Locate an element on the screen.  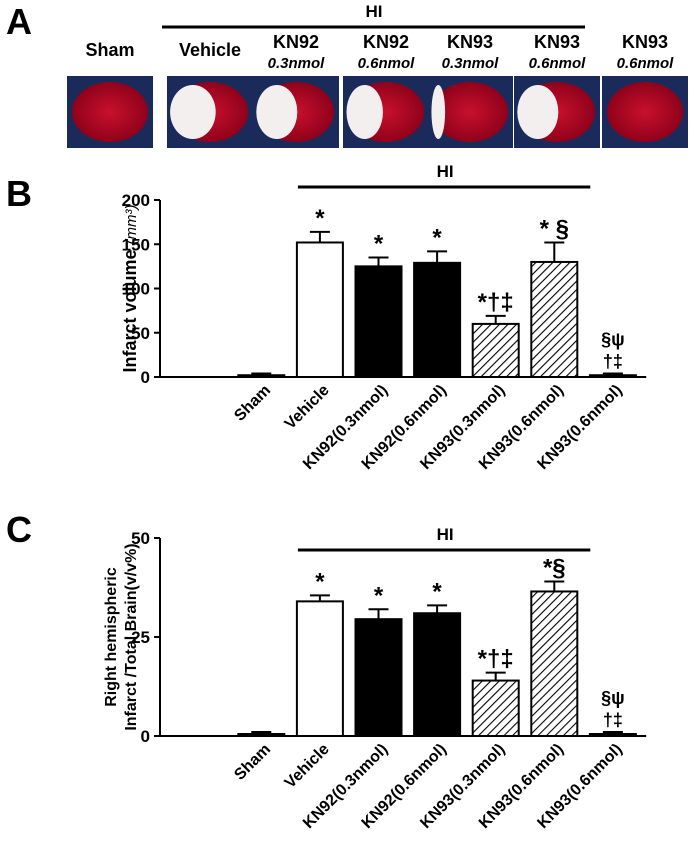
y-axis-label: Infarct /Total Brain(v/v%) is located at coordinates (131, 636).